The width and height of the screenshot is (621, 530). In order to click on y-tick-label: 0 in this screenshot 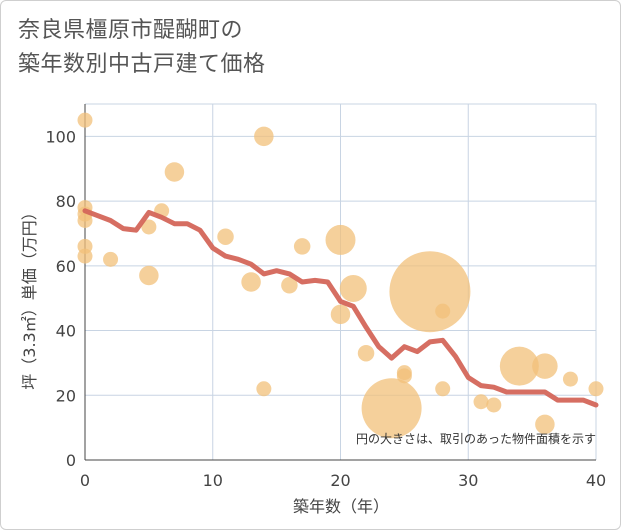, I will do `click(71, 460)`.